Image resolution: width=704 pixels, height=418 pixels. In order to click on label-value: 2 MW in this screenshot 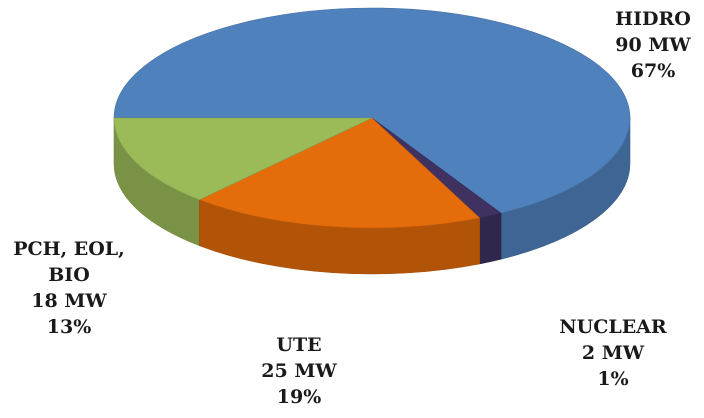, I will do `click(613, 353)`.